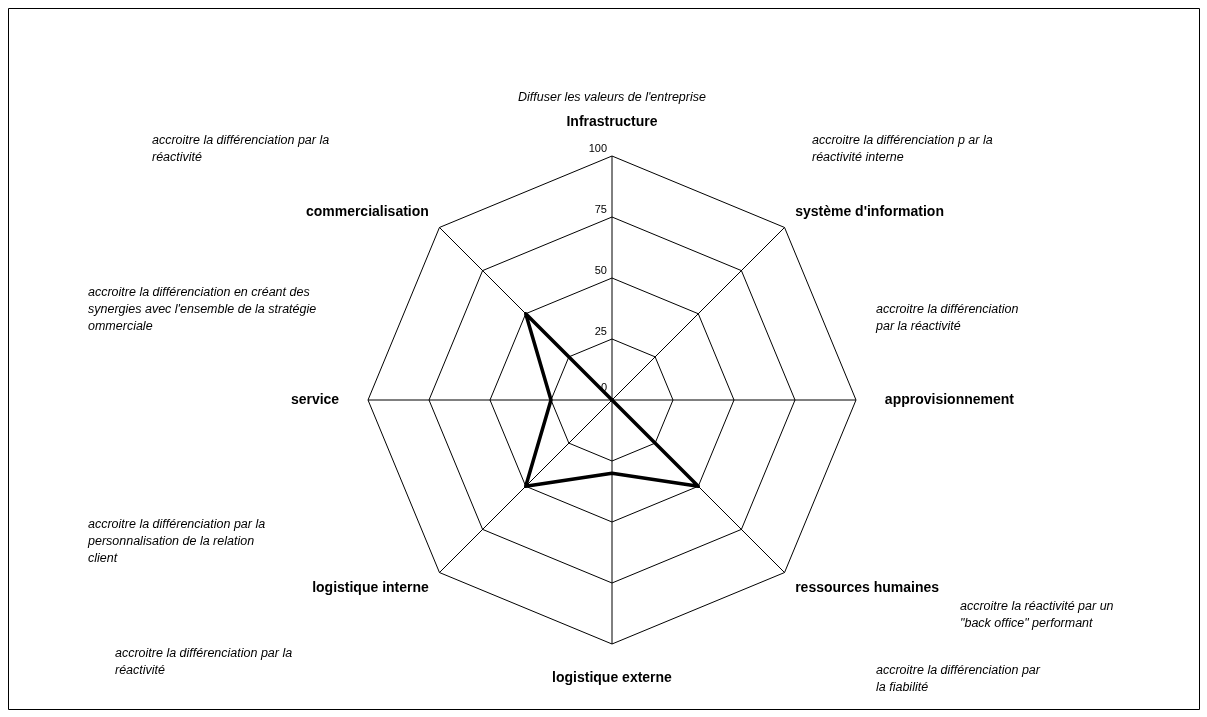 Image resolution: width=1207 pixels, height=717 pixels. I want to click on spoke-label: commercialisation, so click(367, 210).